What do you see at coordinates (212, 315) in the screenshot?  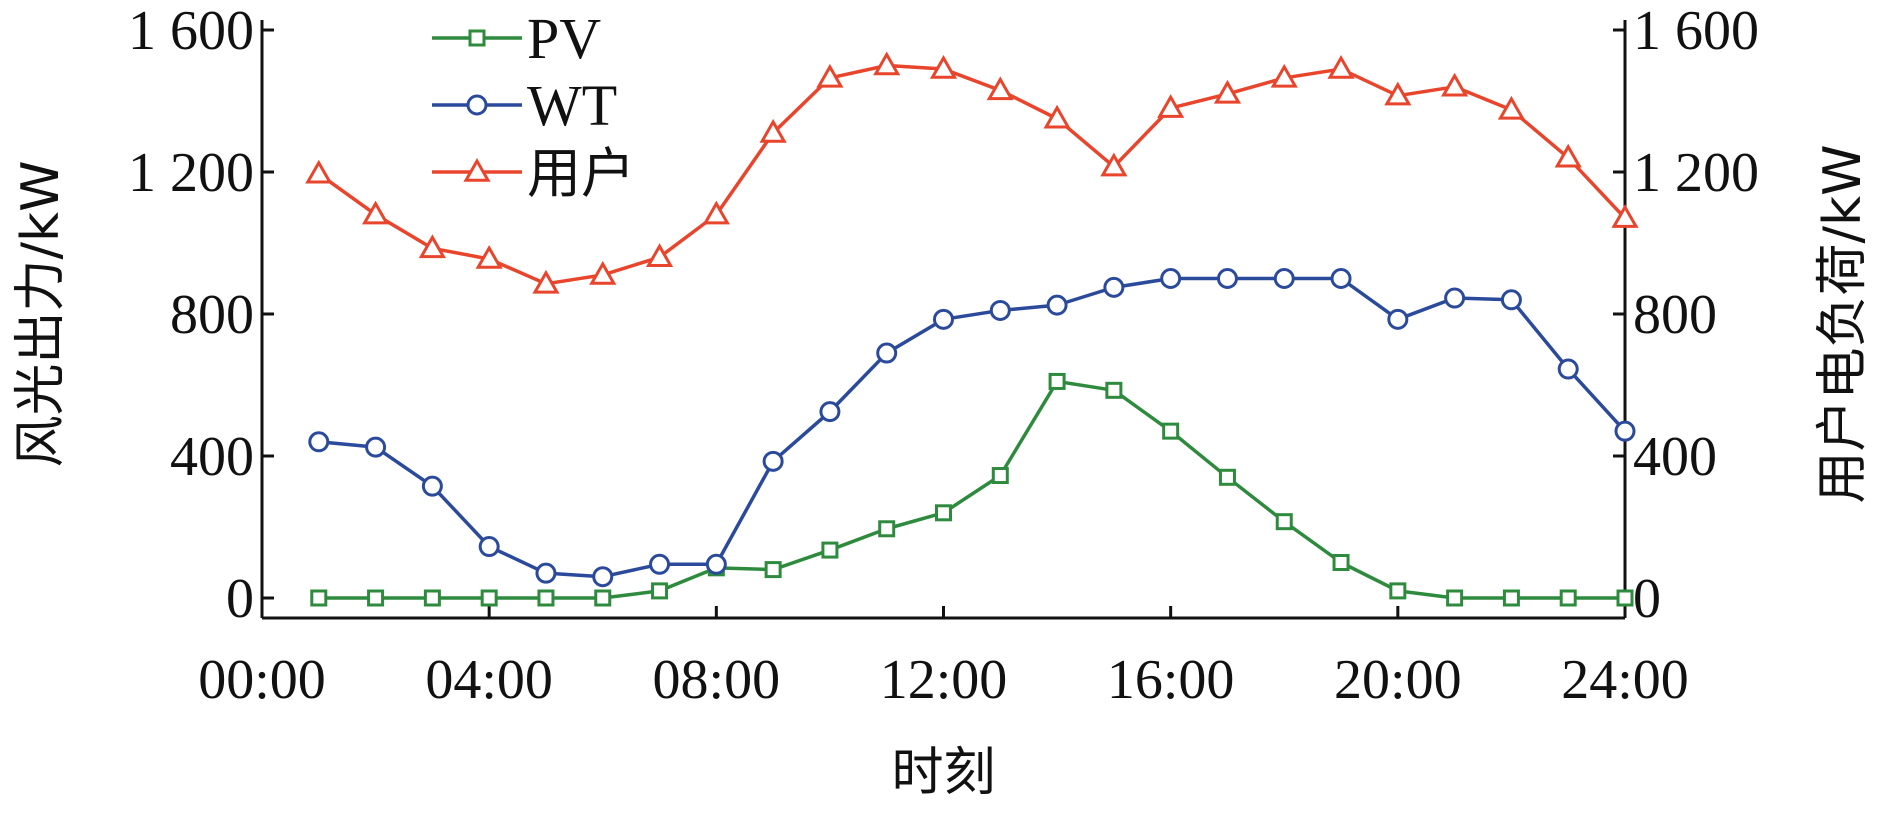 I see `left-y-tick-label: 800` at bounding box center [212, 315].